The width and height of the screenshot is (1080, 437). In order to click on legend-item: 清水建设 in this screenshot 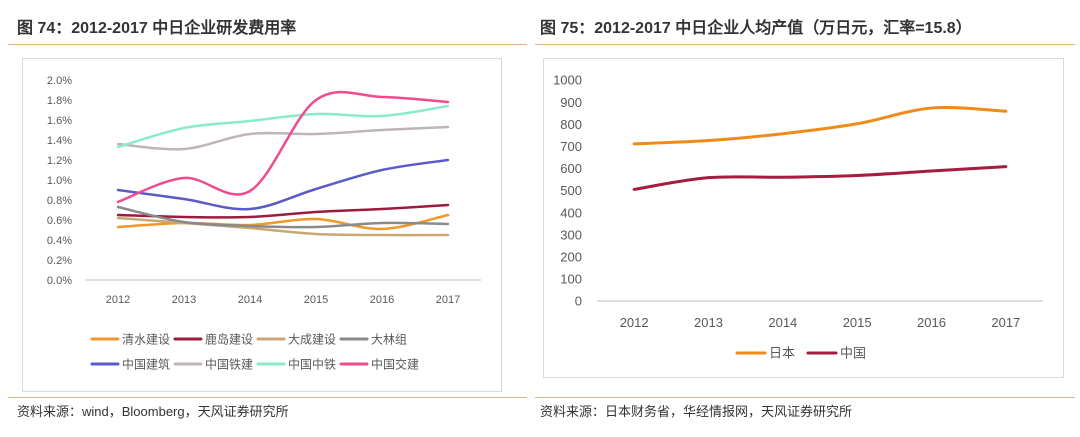, I will do `click(130, 339)`.